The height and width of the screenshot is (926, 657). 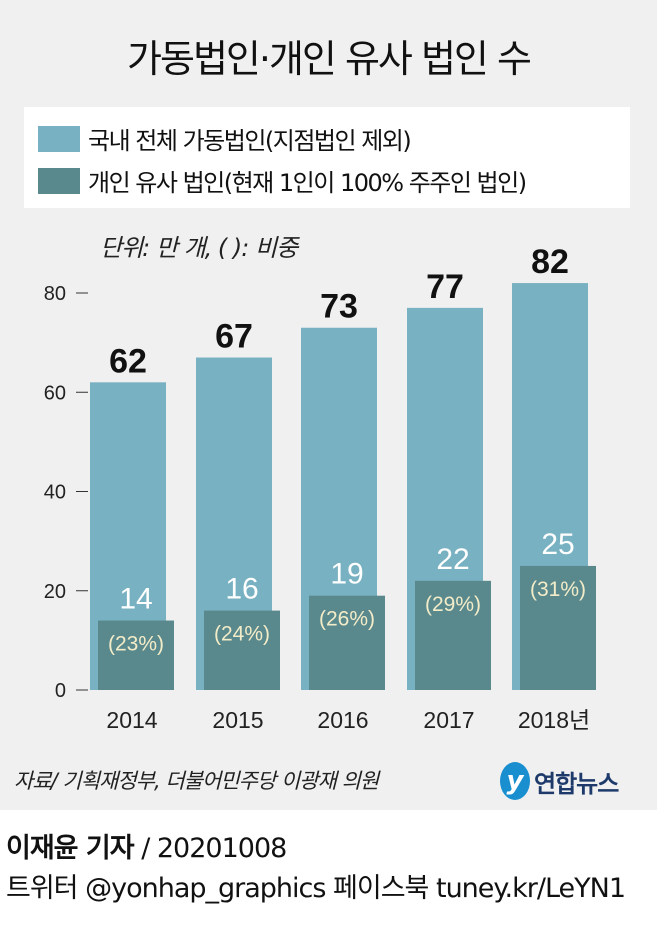 I want to click on credit-line: 이재윤 기자 / 20201008, so click(x=146, y=845).